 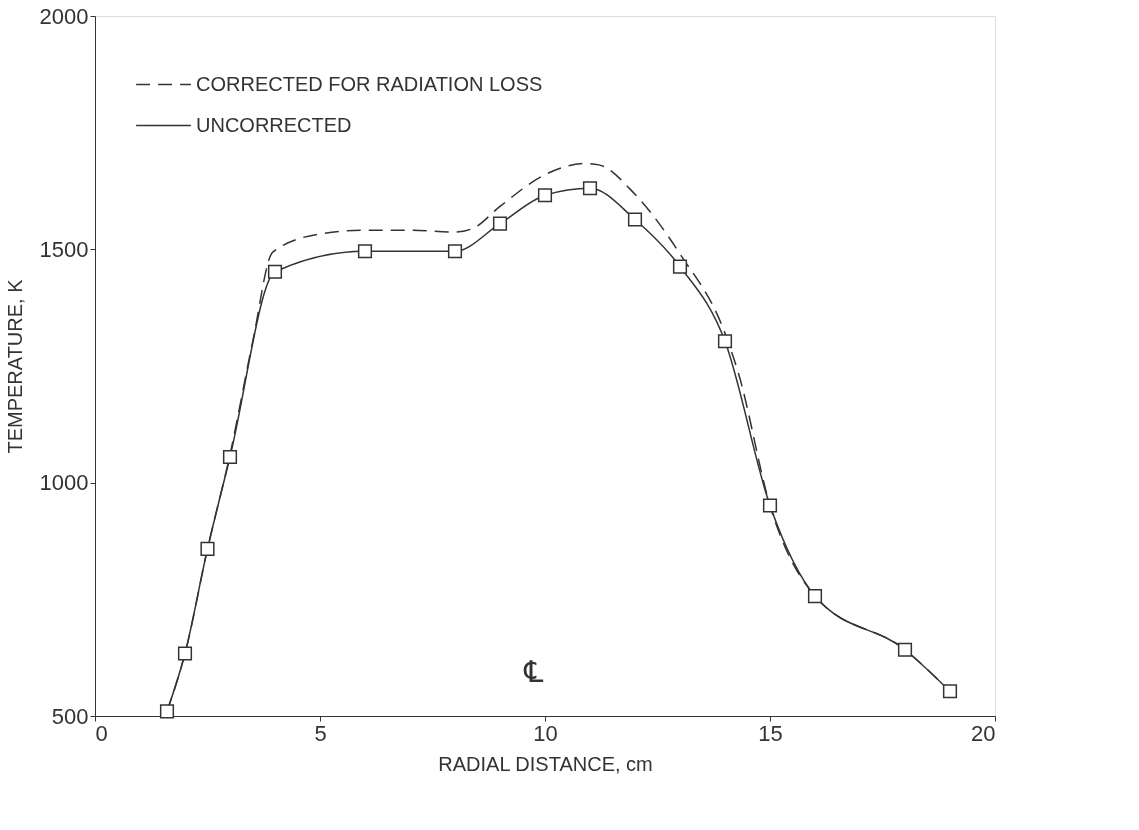 What do you see at coordinates (369, 83) in the screenshot?
I see `legend-label: CORRECTED FOR RADIATION LOSS` at bounding box center [369, 83].